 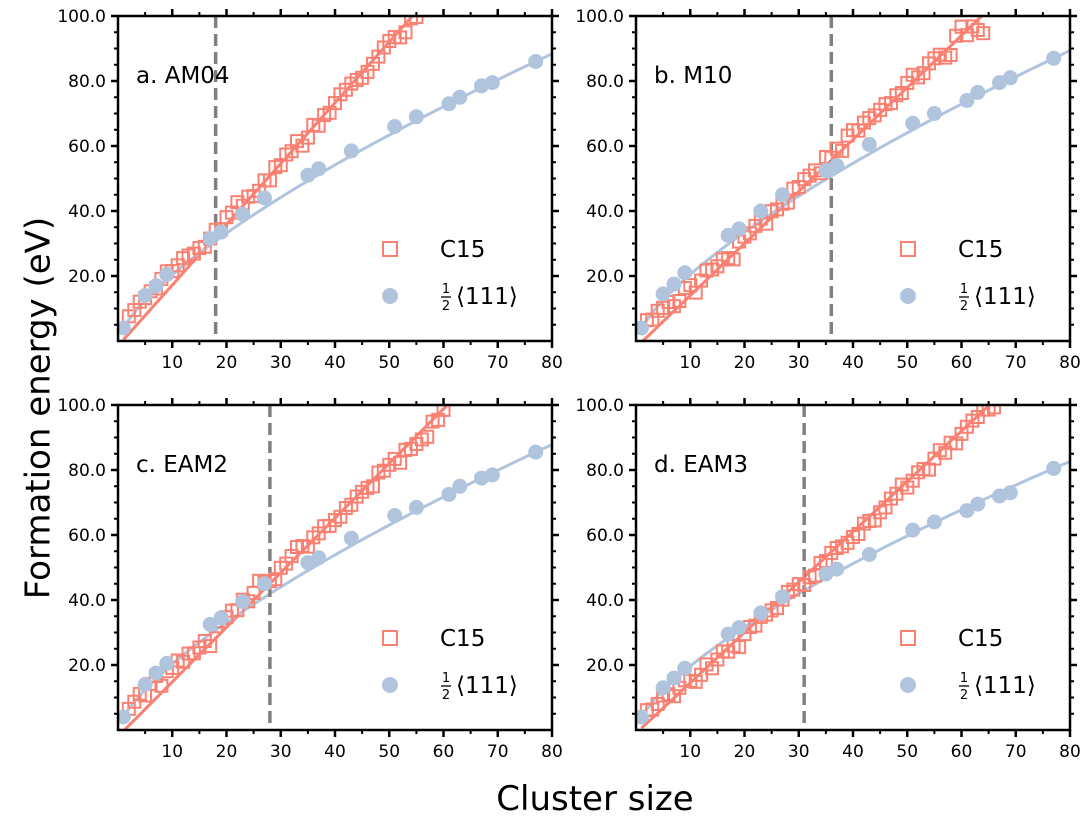 What do you see at coordinates (39, 408) in the screenshot?
I see `y-axis-label: Formation energy (eV)` at bounding box center [39, 408].